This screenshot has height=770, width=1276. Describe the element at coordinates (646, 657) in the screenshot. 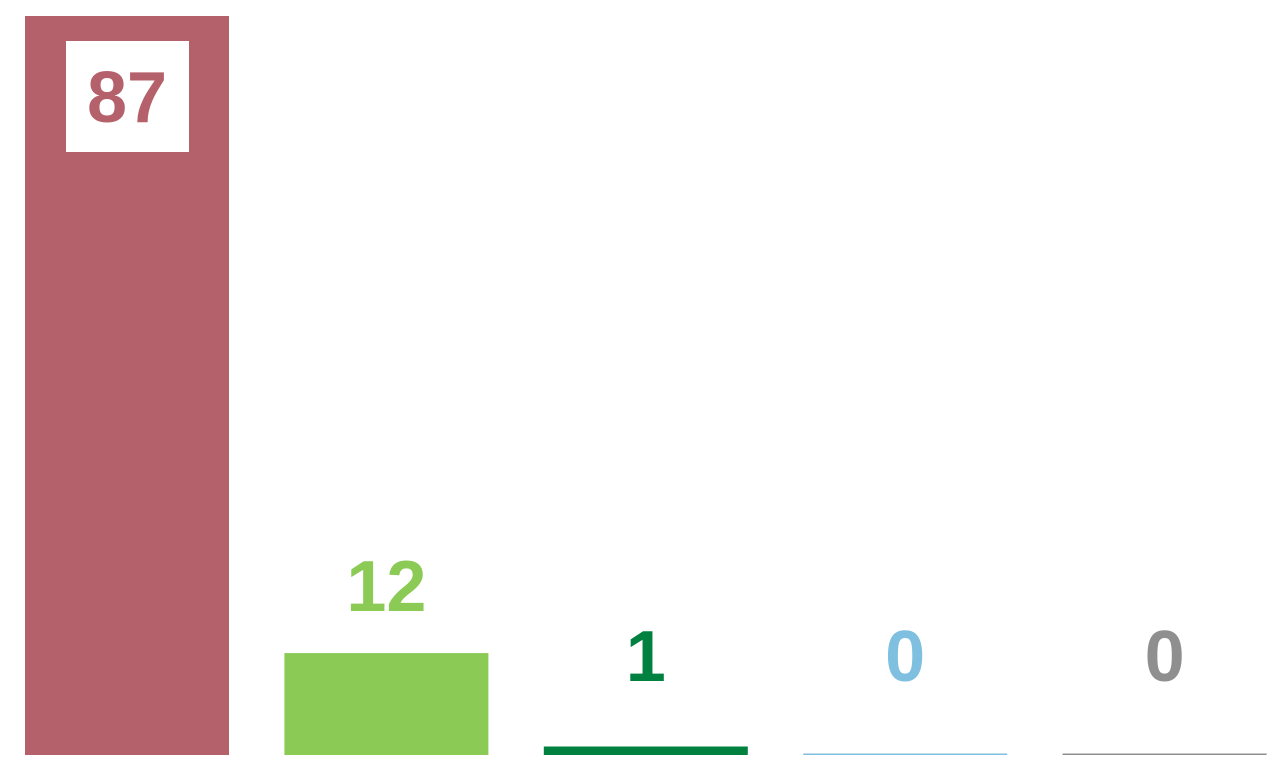

I see `value-label: 1` at that location.